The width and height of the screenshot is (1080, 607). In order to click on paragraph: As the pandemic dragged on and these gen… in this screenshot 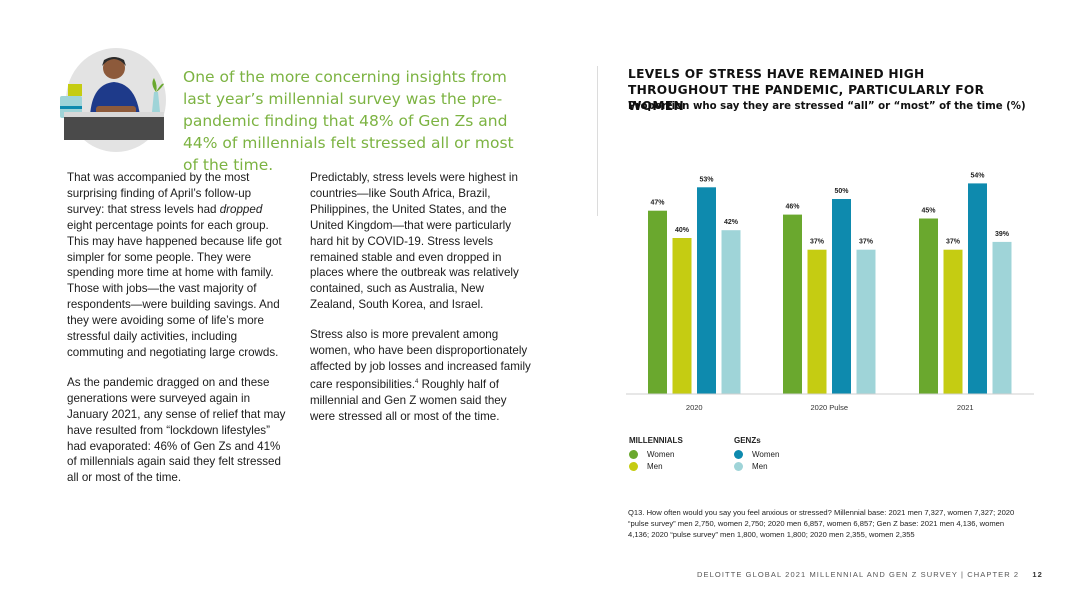, I will do `click(176, 430)`.